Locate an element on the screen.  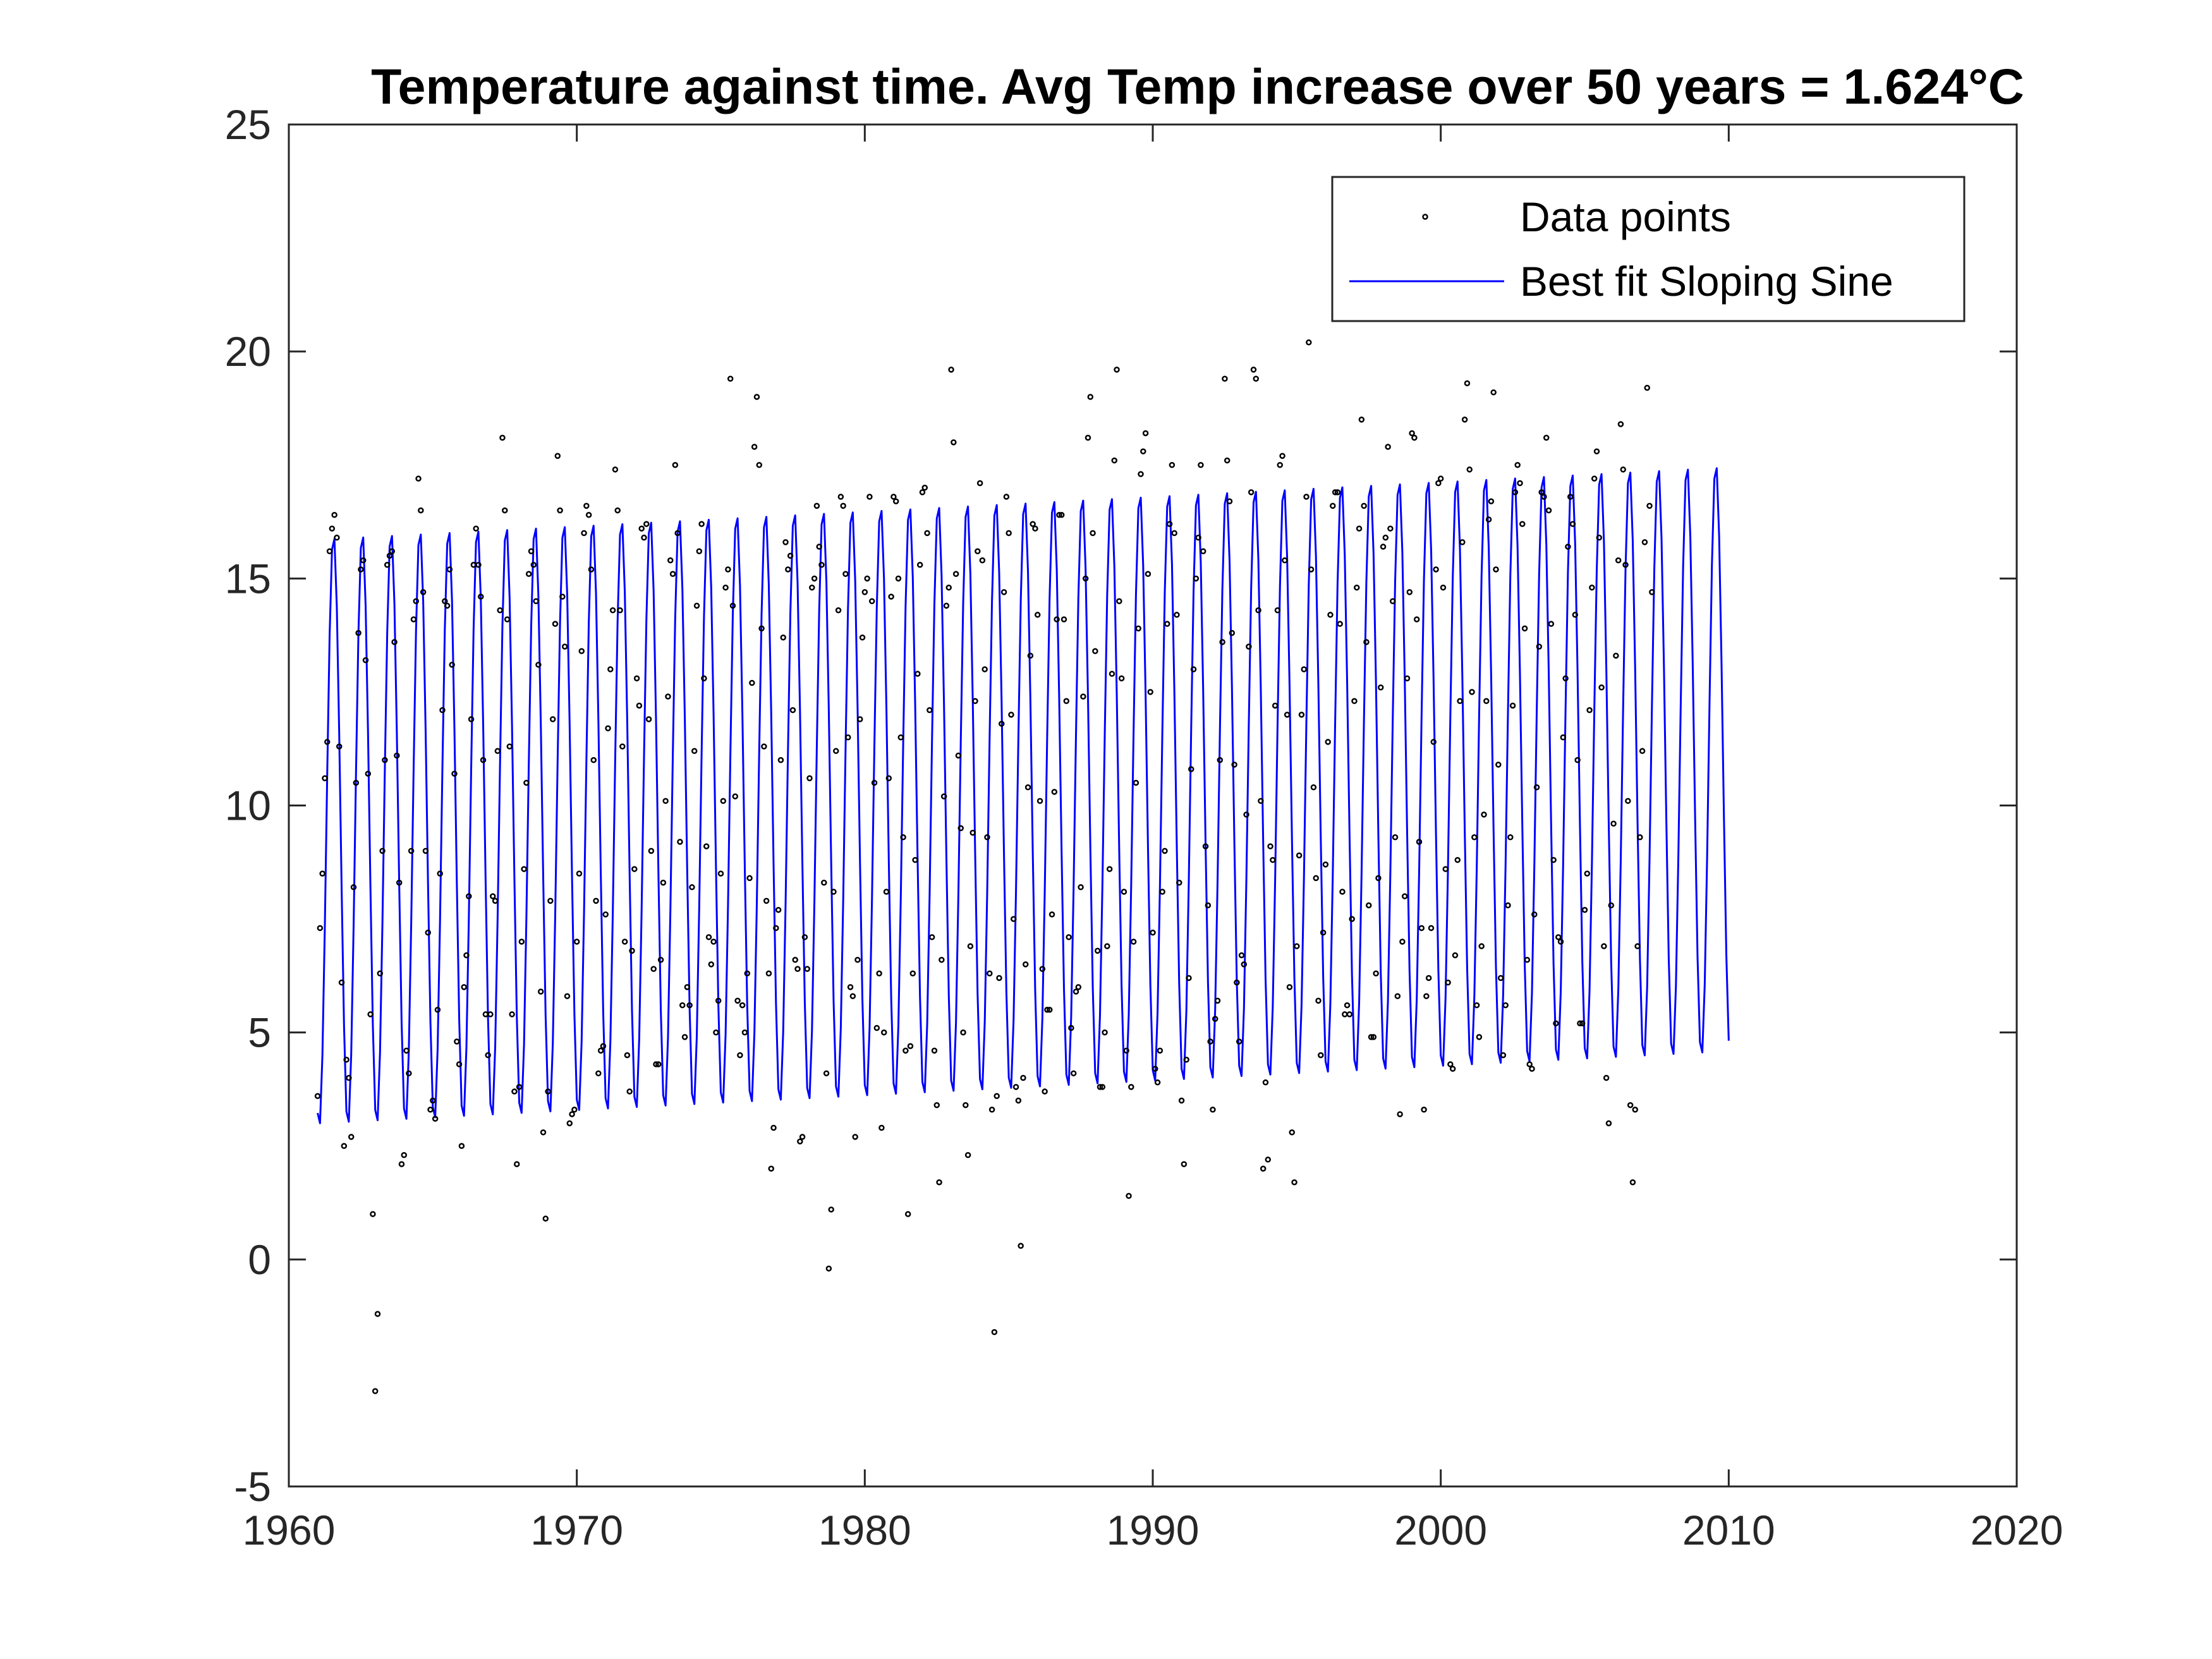
x-tick-label: 1990 is located at coordinates (1153, 1530).